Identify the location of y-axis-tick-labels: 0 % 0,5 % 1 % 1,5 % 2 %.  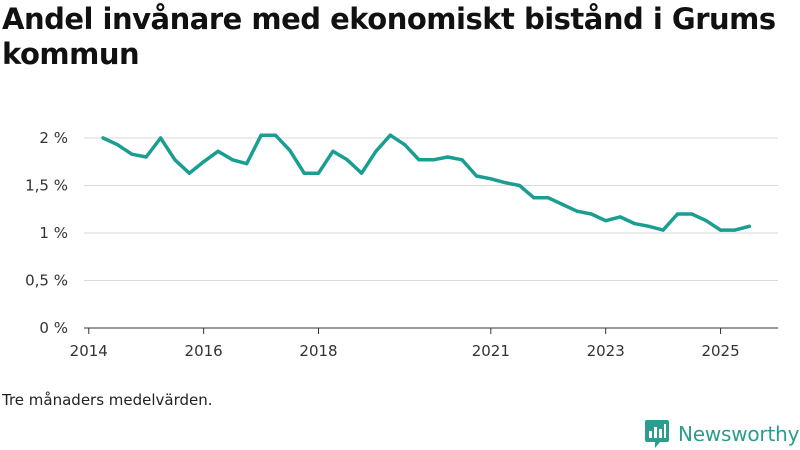
(46, 233).